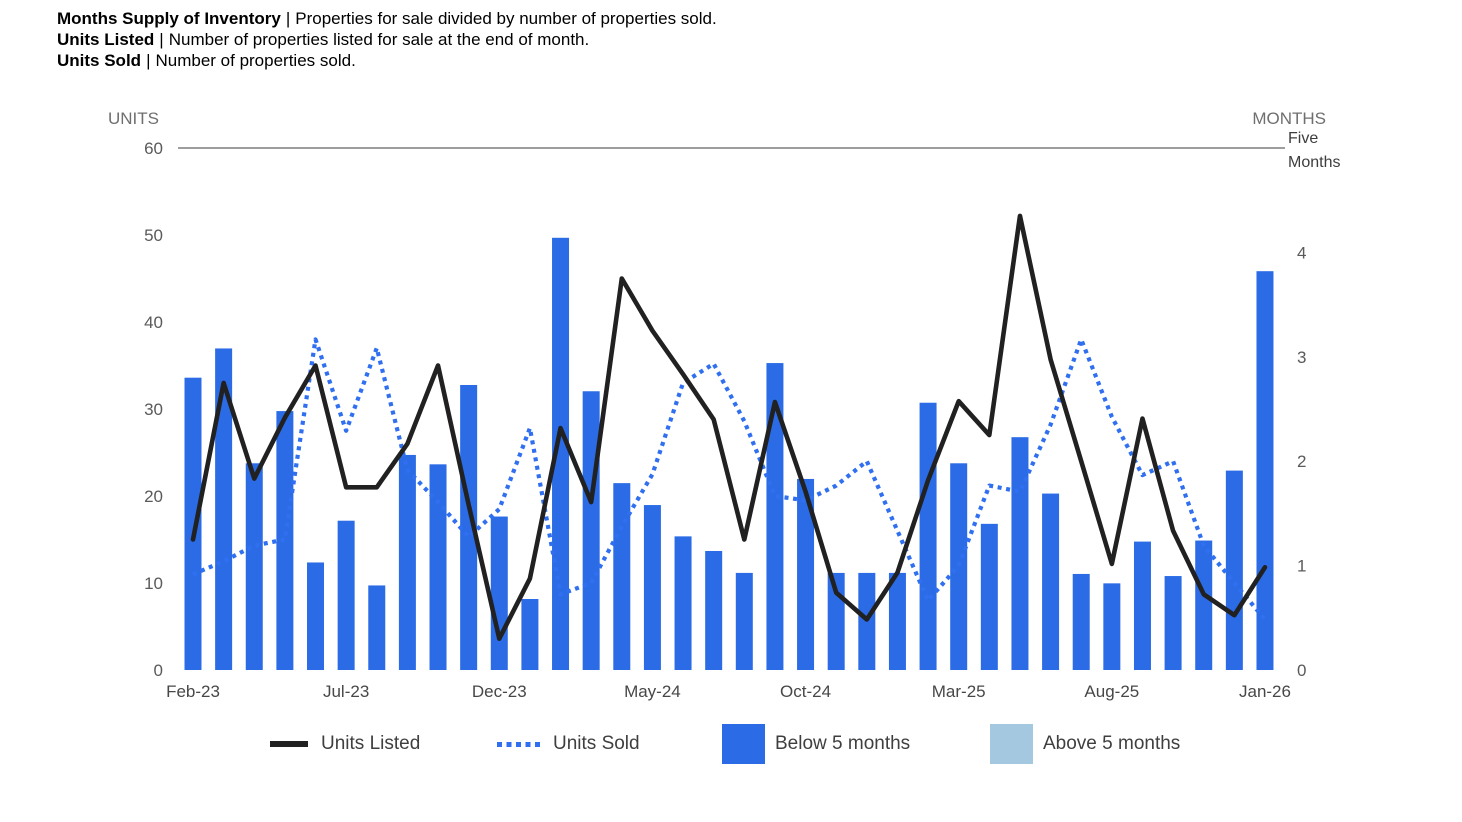 This screenshot has width=1462, height=822. I want to click on black-line-swatch-icon, so click(289, 744).